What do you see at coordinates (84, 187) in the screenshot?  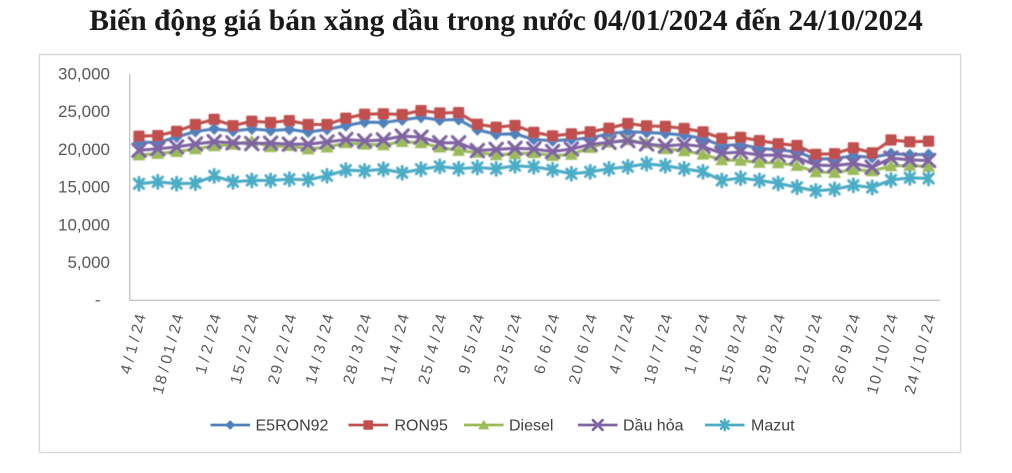 I see `svg-text: 15,000` at bounding box center [84, 187].